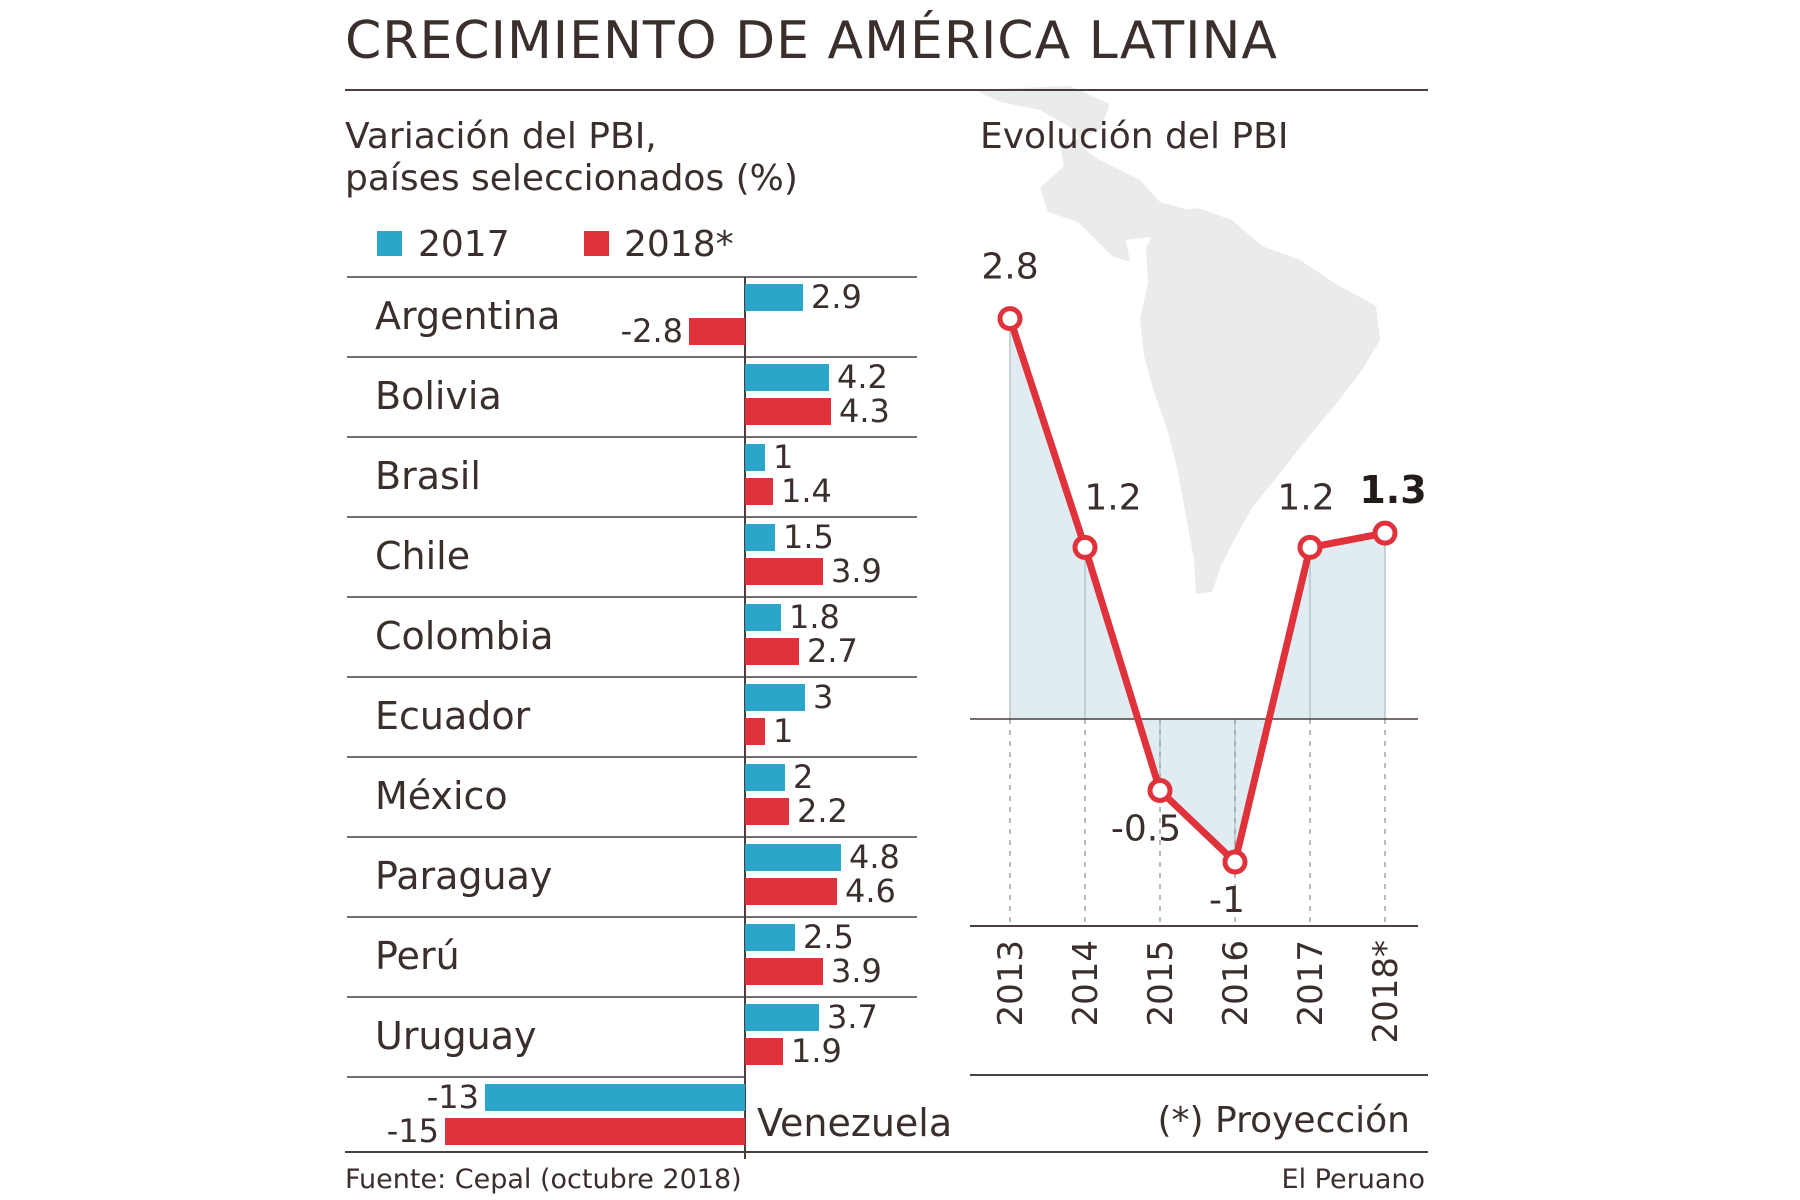 Image resolution: width=1800 pixels, height=1200 pixels. What do you see at coordinates (456, 1036) in the screenshot?
I see `category-label: Uruguay` at bounding box center [456, 1036].